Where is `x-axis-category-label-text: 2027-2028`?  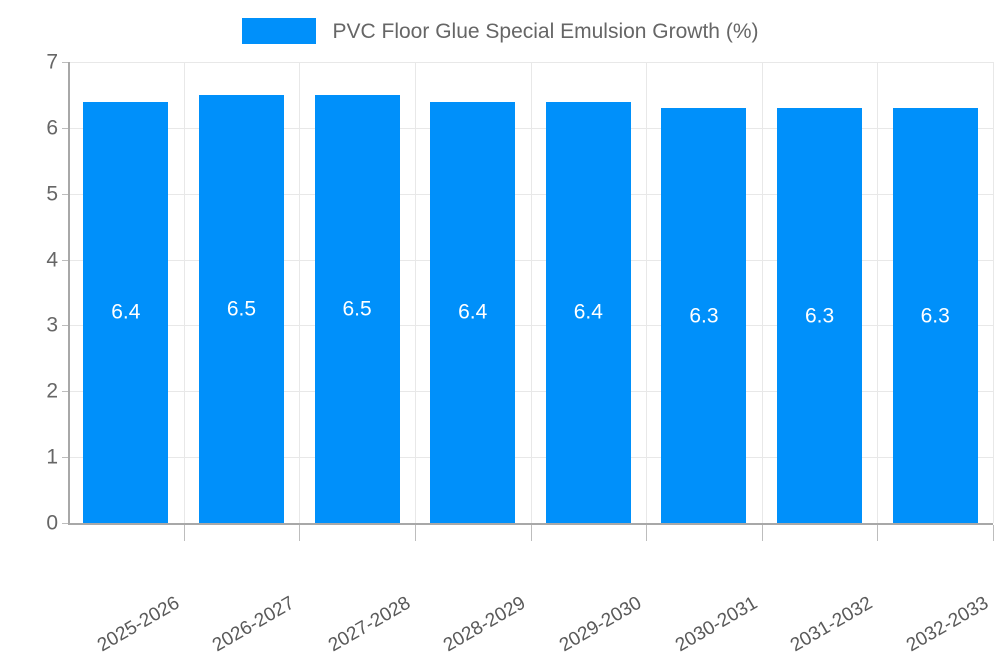
x-axis-category-label-text: 2027-2028 is located at coordinates (369, 624).